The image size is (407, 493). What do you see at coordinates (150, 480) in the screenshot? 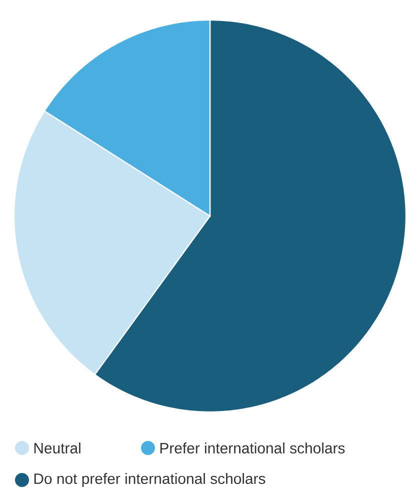
I see `legend-label: Do not prefer international scholars` at bounding box center [150, 480].